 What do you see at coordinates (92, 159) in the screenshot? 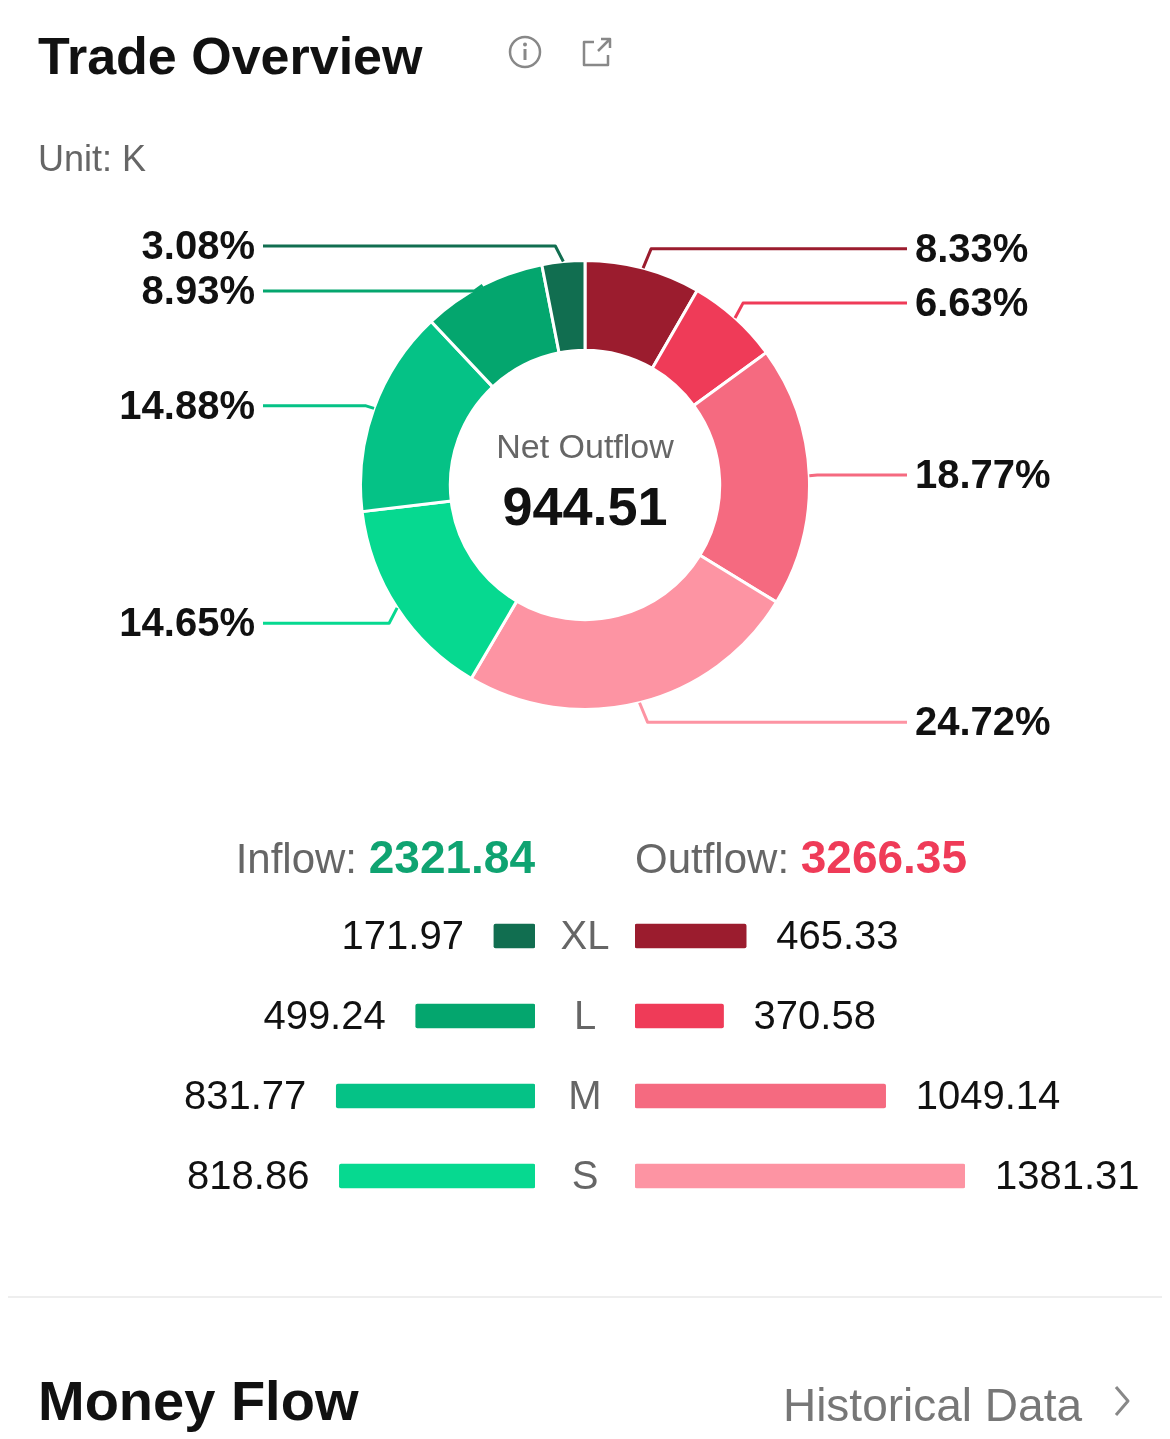
I see `chart-subtitle: Unit: K` at bounding box center [92, 159].